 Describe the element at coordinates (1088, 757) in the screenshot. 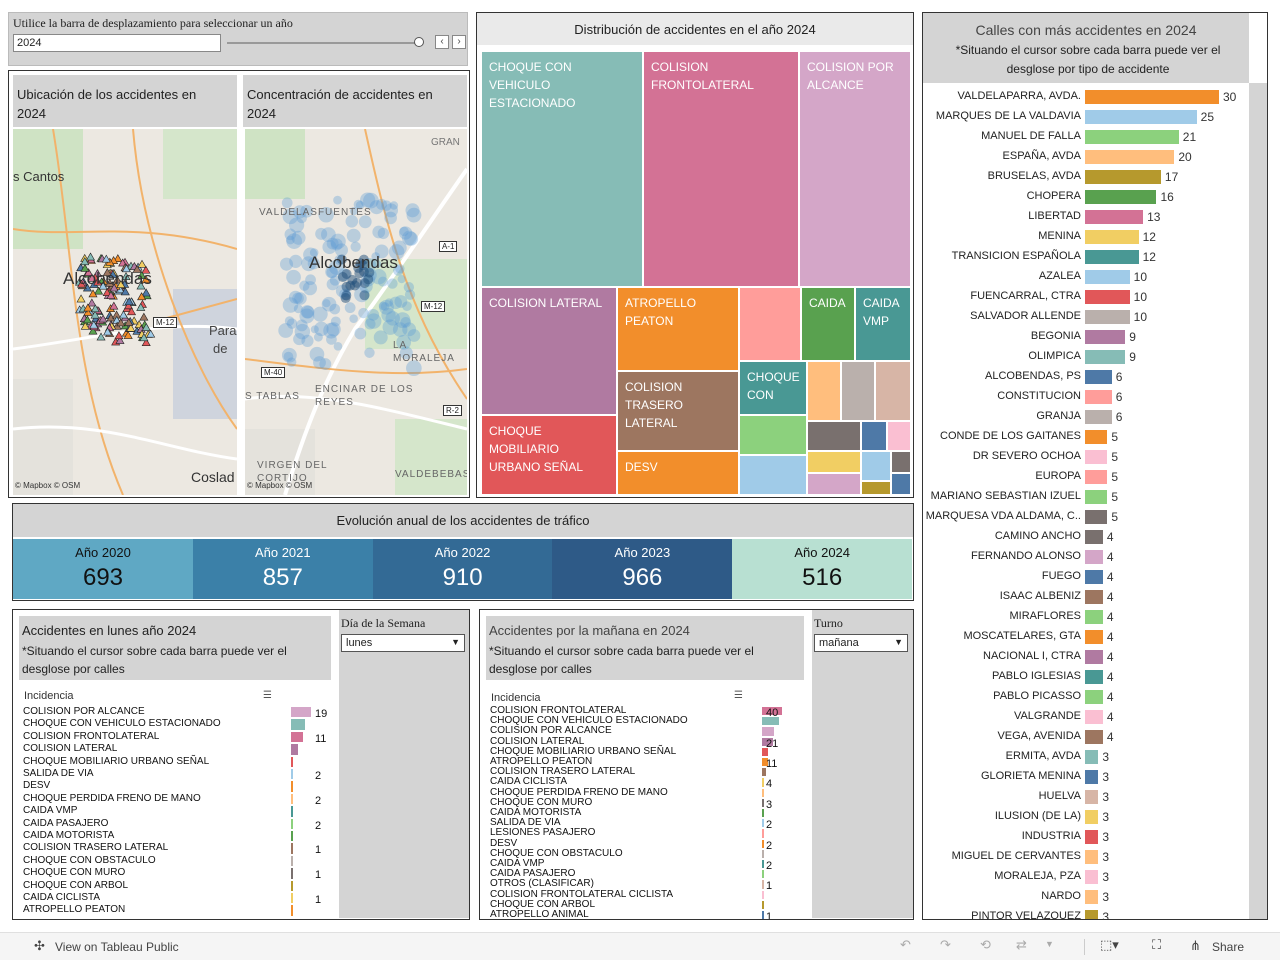

I see `street-bar-row: ERMITA, AVDA 3` at that location.